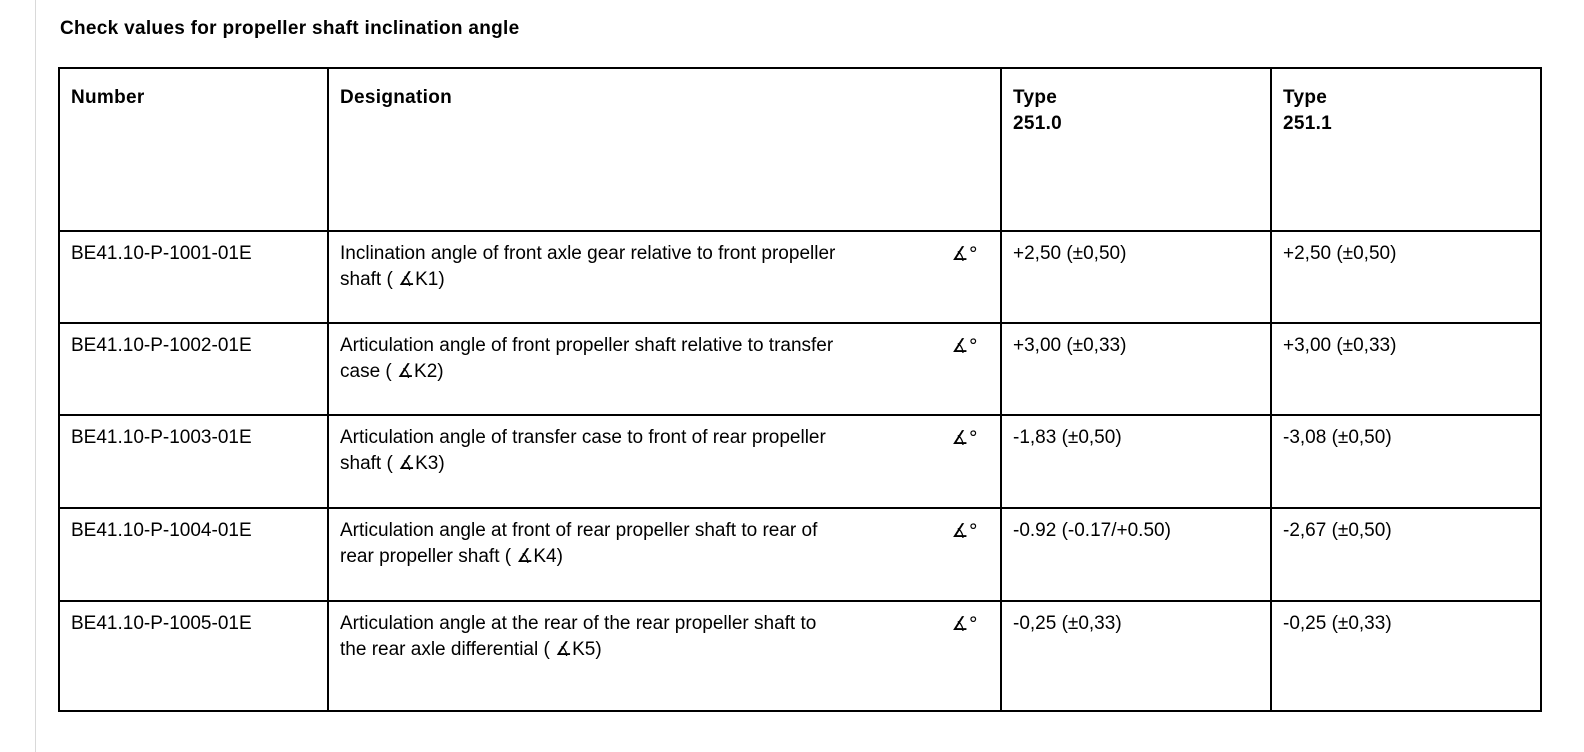 Image resolution: width=1584 pixels, height=752 pixels. I want to click on cell-number: BE41.10-P-1002-01E, so click(193, 369).